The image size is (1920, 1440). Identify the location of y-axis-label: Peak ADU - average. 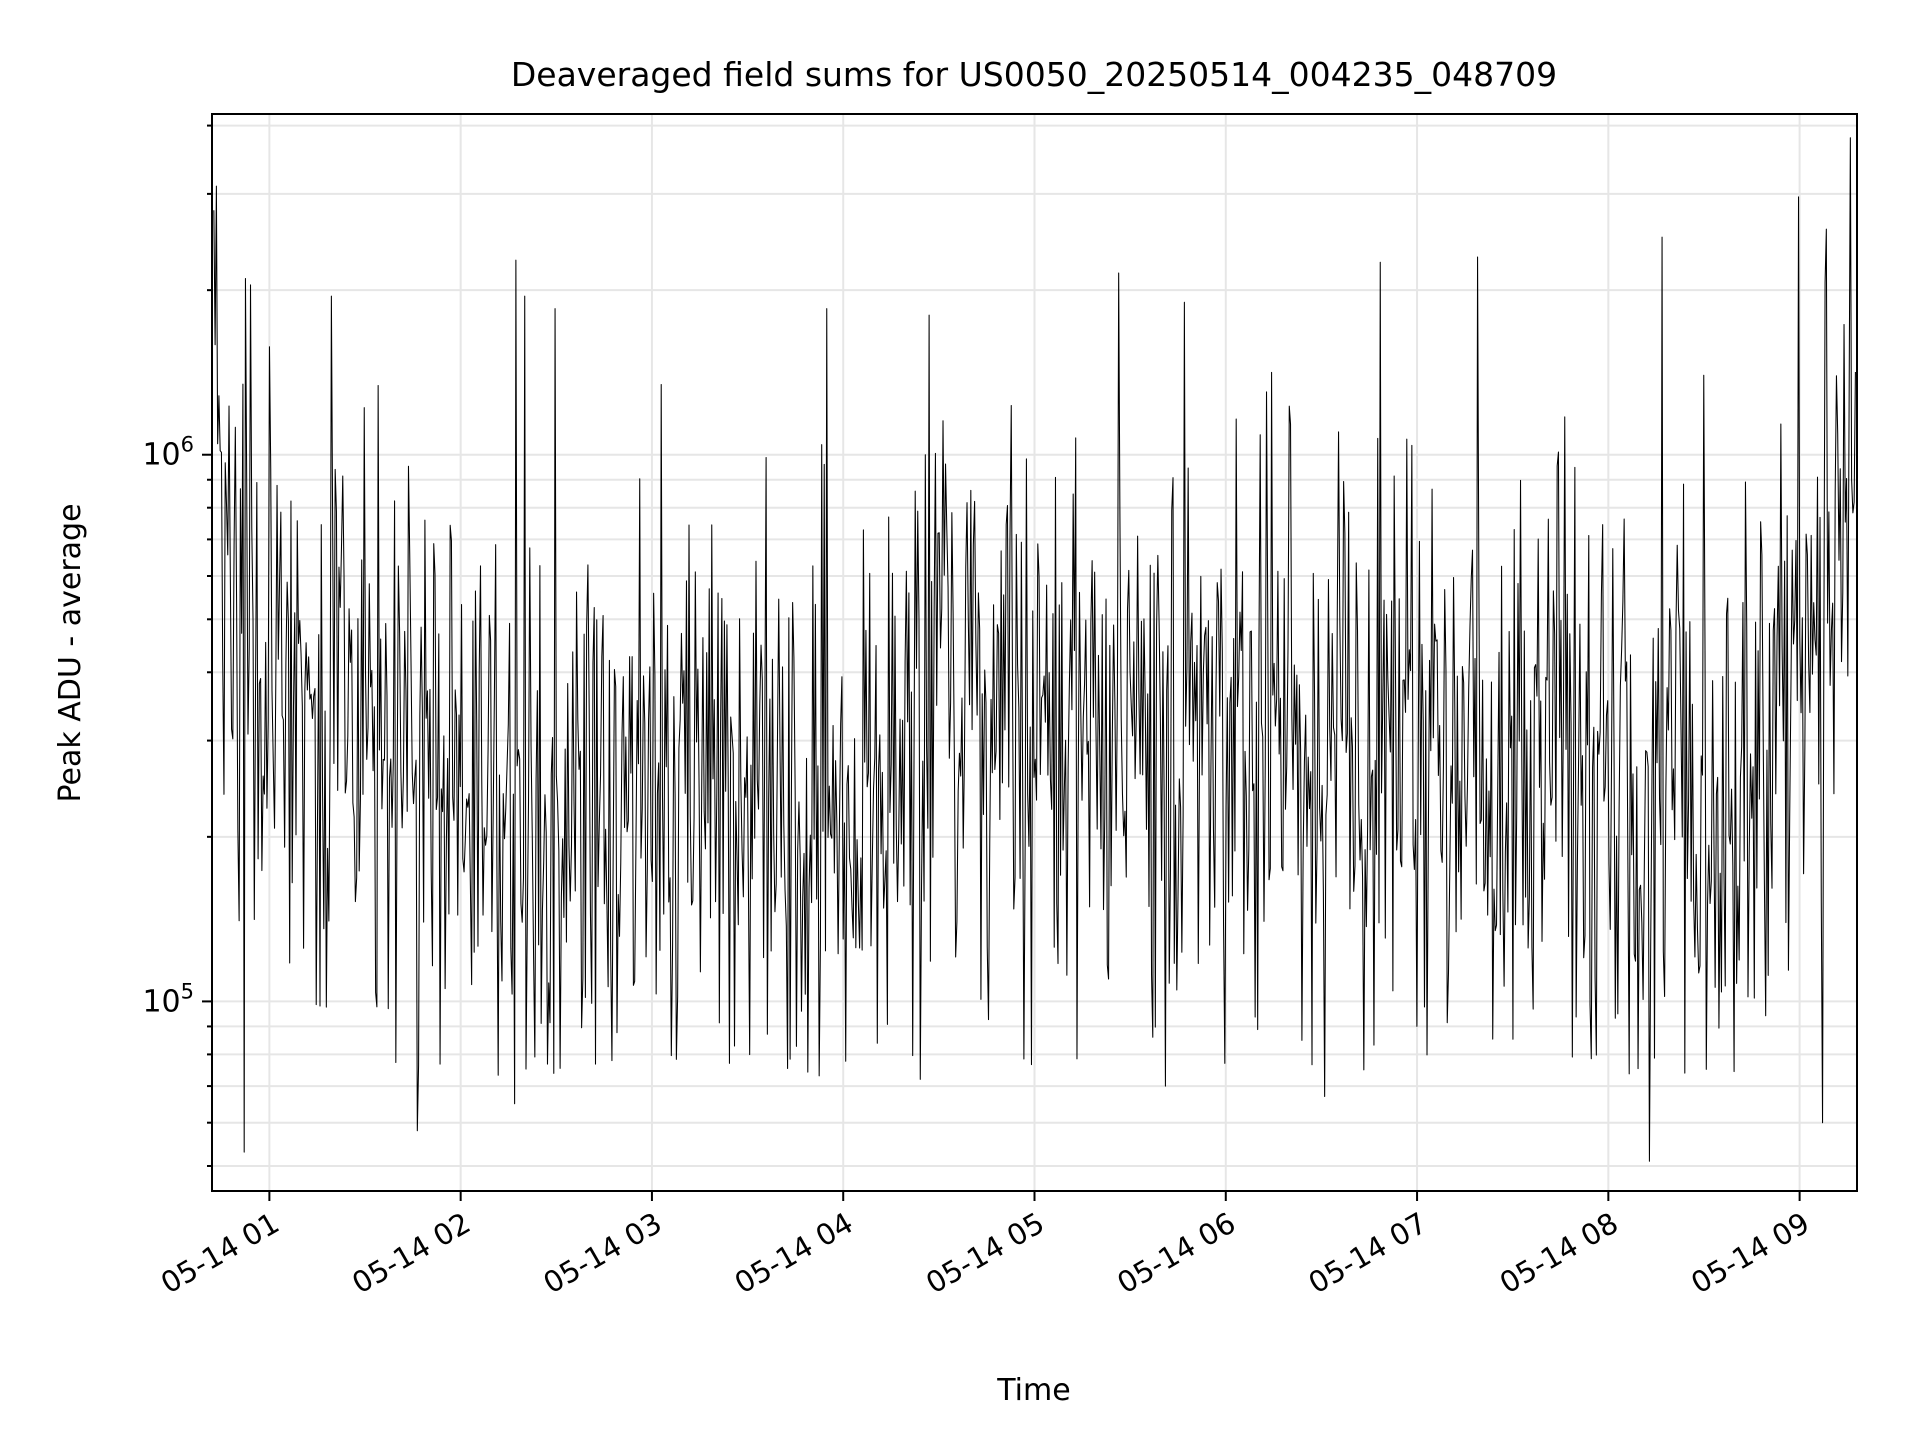
(70, 652).